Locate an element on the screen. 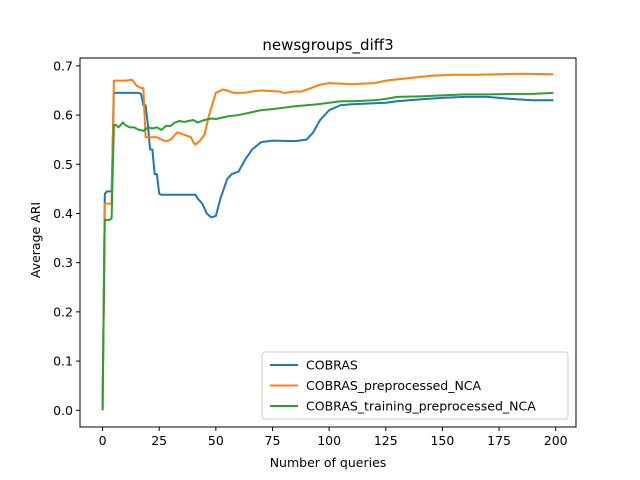 The height and width of the screenshot is (480, 640). y-tick-label: 0.4 is located at coordinates (63, 213).